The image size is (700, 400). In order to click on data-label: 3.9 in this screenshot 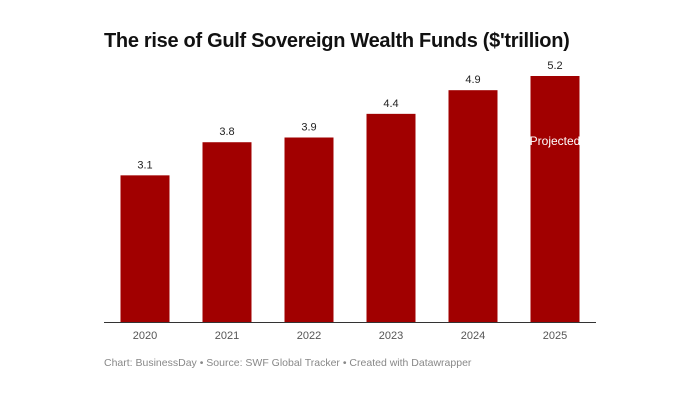, I will do `click(308, 128)`.